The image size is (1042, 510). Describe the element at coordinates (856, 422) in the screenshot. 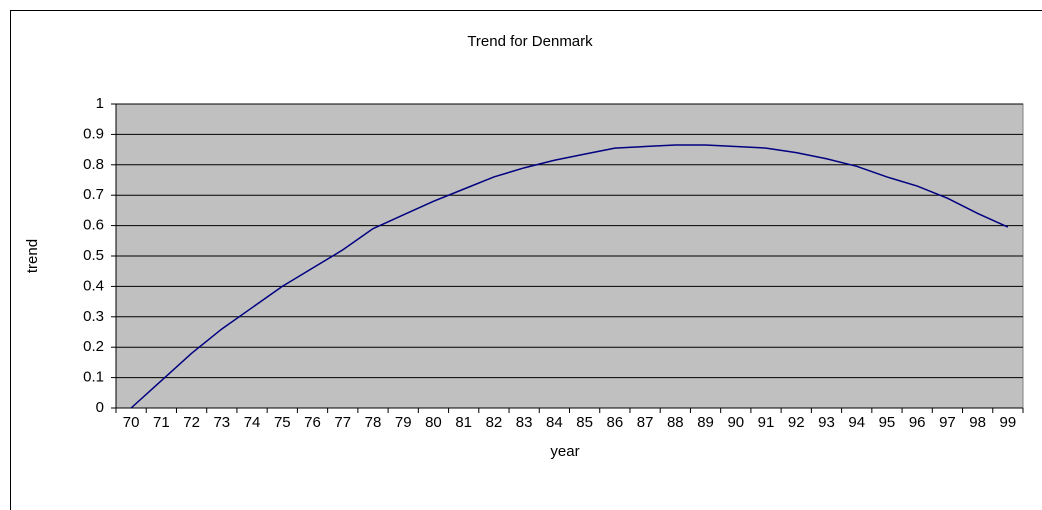

I see `x-tick-label: 94` at that location.